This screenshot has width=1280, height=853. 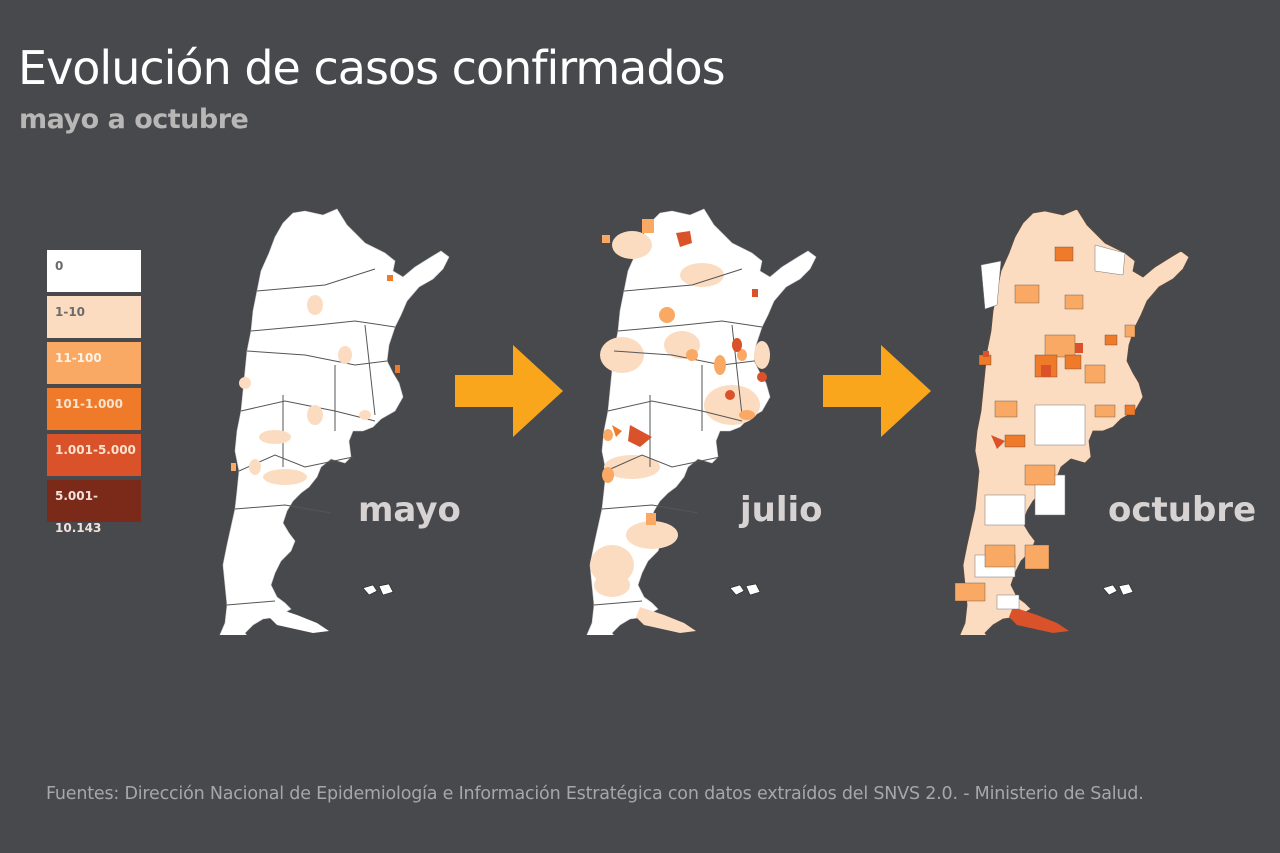 What do you see at coordinates (372, 68) in the screenshot?
I see `page-title: Evolución de casos confirmados` at bounding box center [372, 68].